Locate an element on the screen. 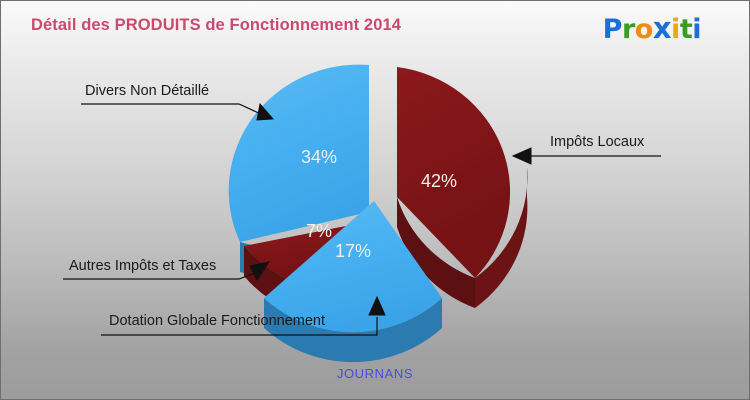 This screenshot has width=750, height=400. logo-letter-p: P is located at coordinates (612, 29).